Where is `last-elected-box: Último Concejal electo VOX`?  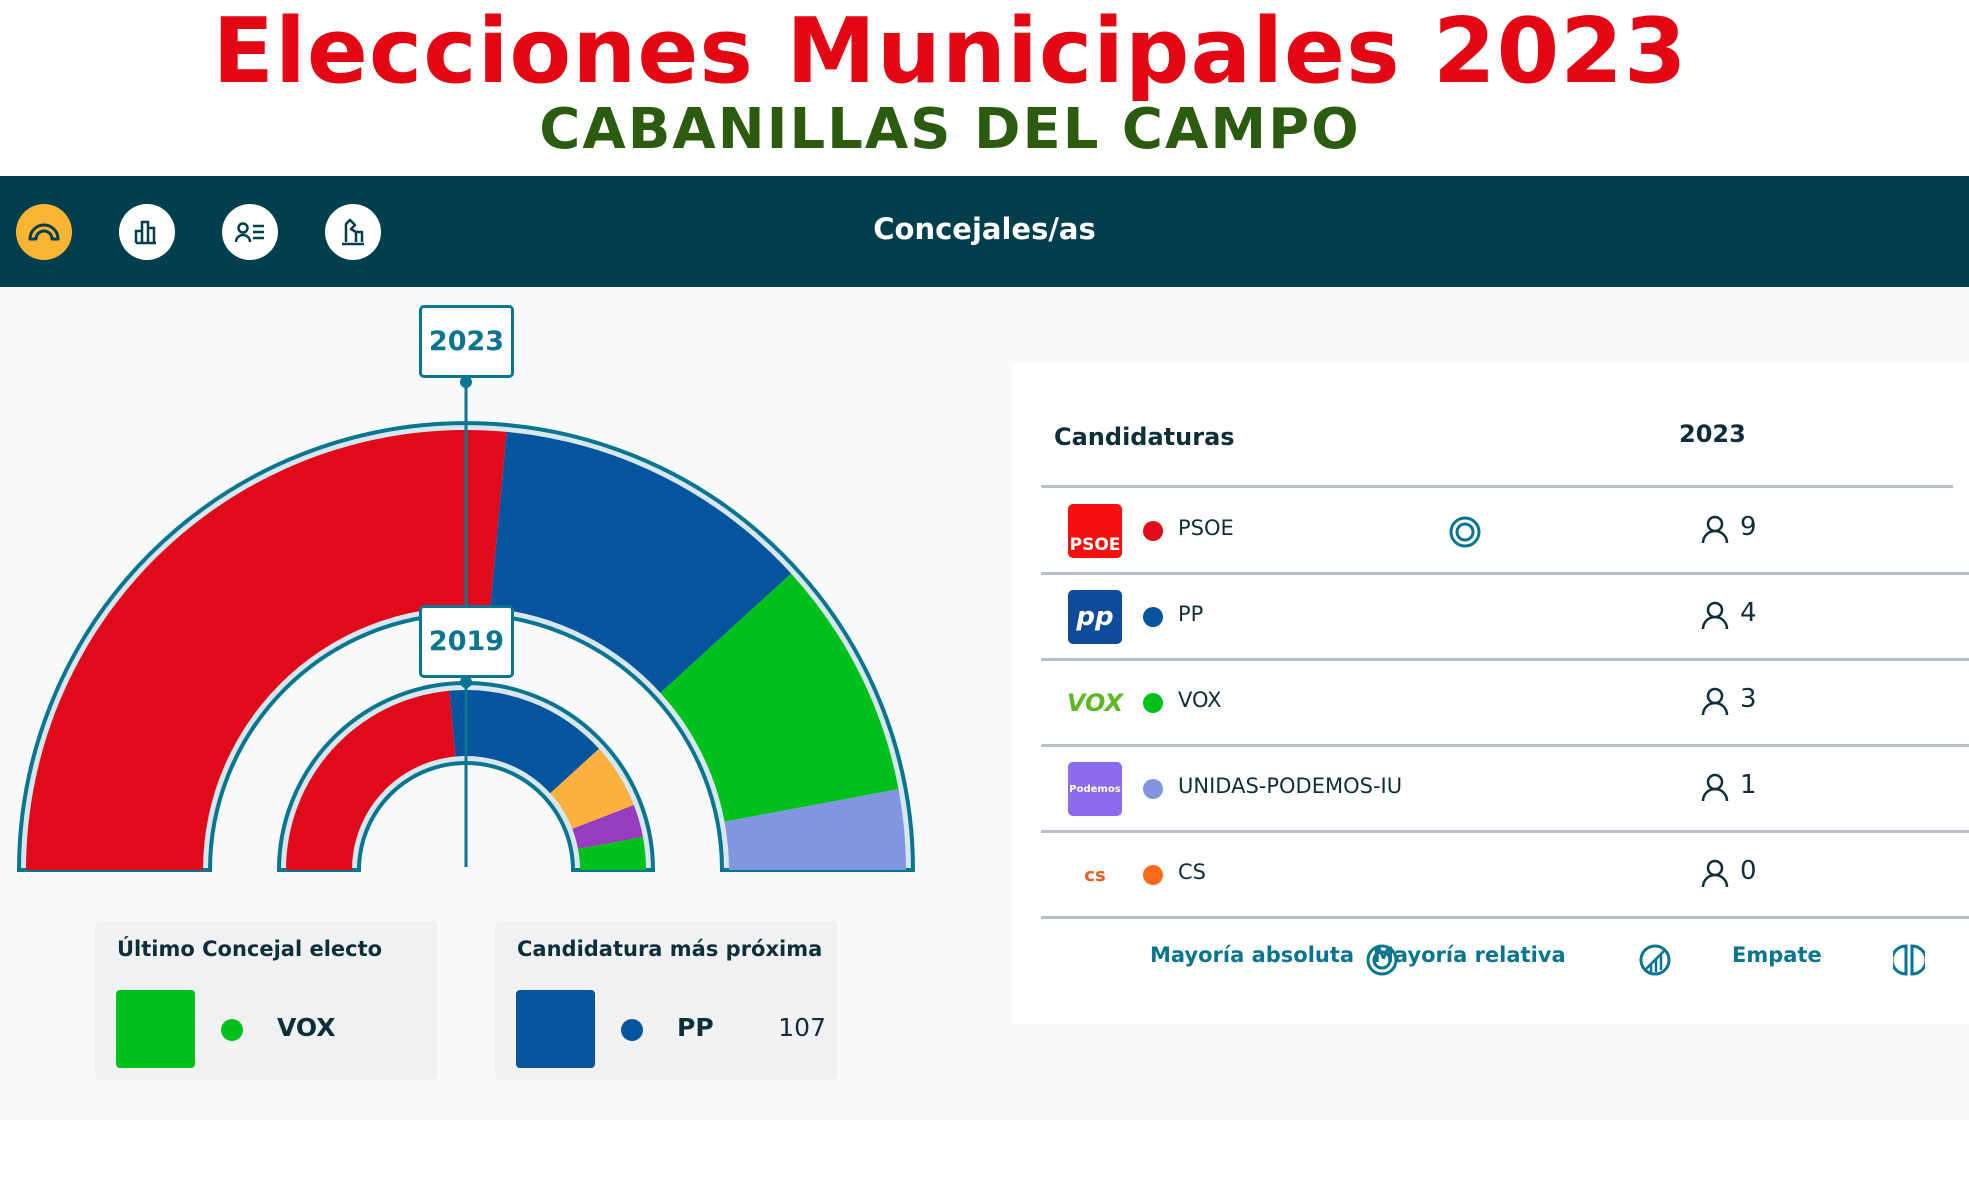
last-elected-box: Último Concejal electo VOX is located at coordinates (266, 1000).